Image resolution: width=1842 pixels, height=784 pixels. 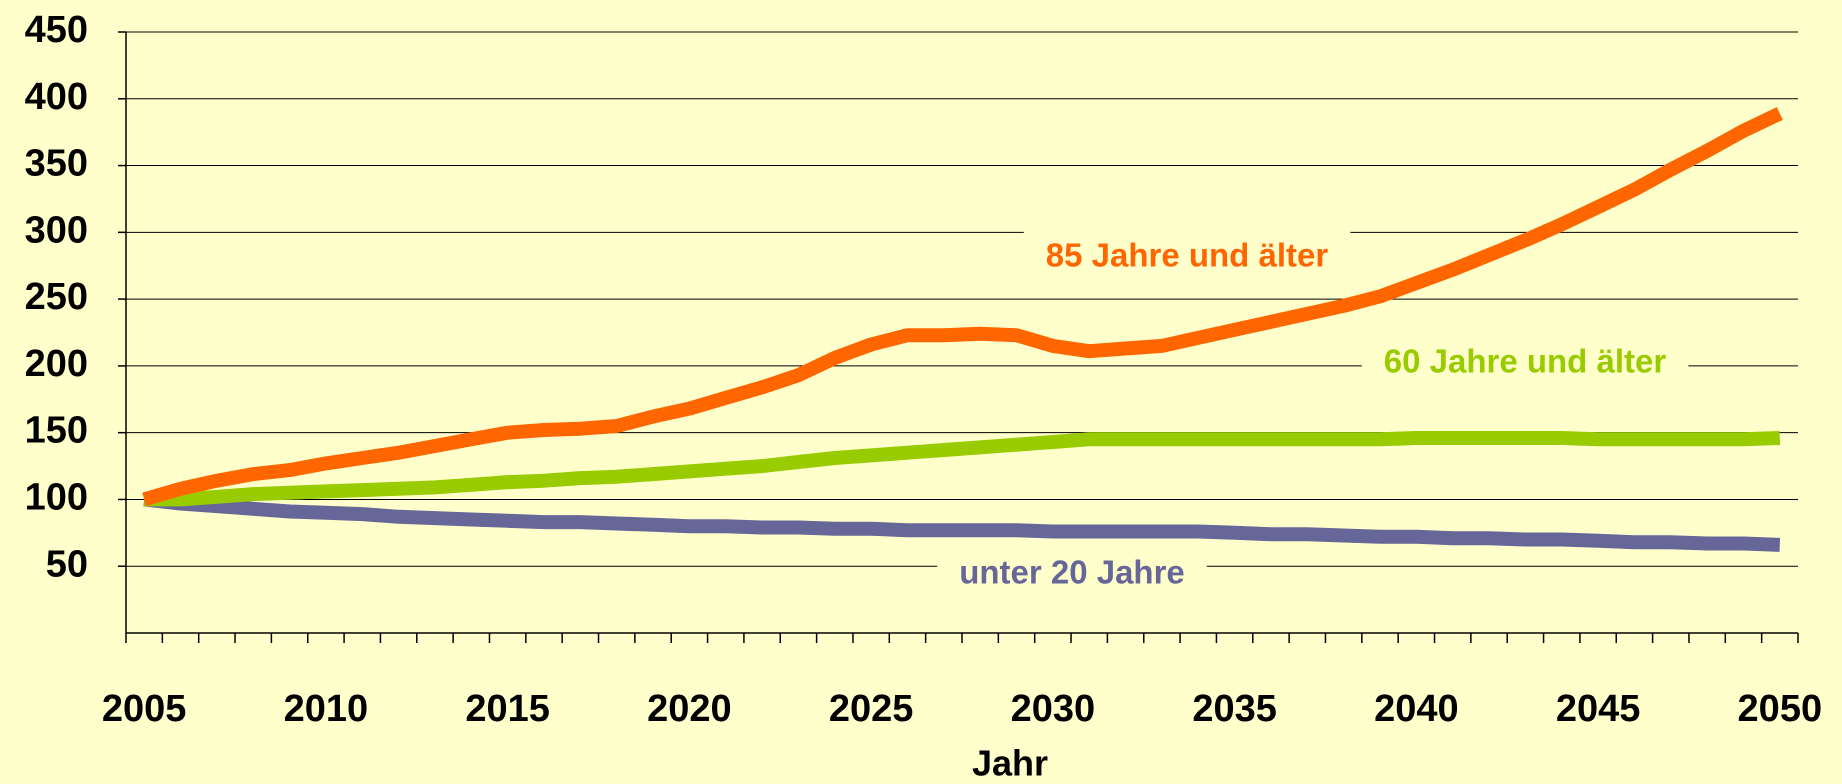 What do you see at coordinates (56, 230) in the screenshot?
I see `y-tick-label: 300` at bounding box center [56, 230].